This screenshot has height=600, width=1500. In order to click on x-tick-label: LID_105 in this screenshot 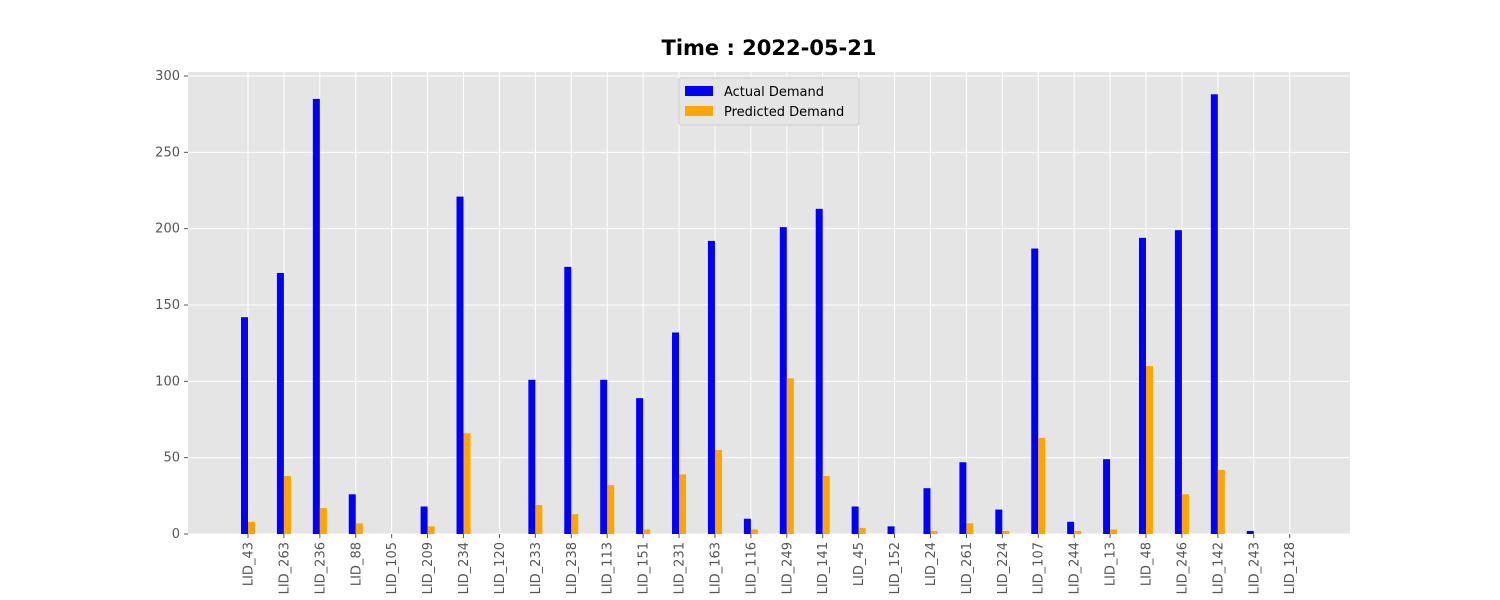, I will do `click(392, 568)`.